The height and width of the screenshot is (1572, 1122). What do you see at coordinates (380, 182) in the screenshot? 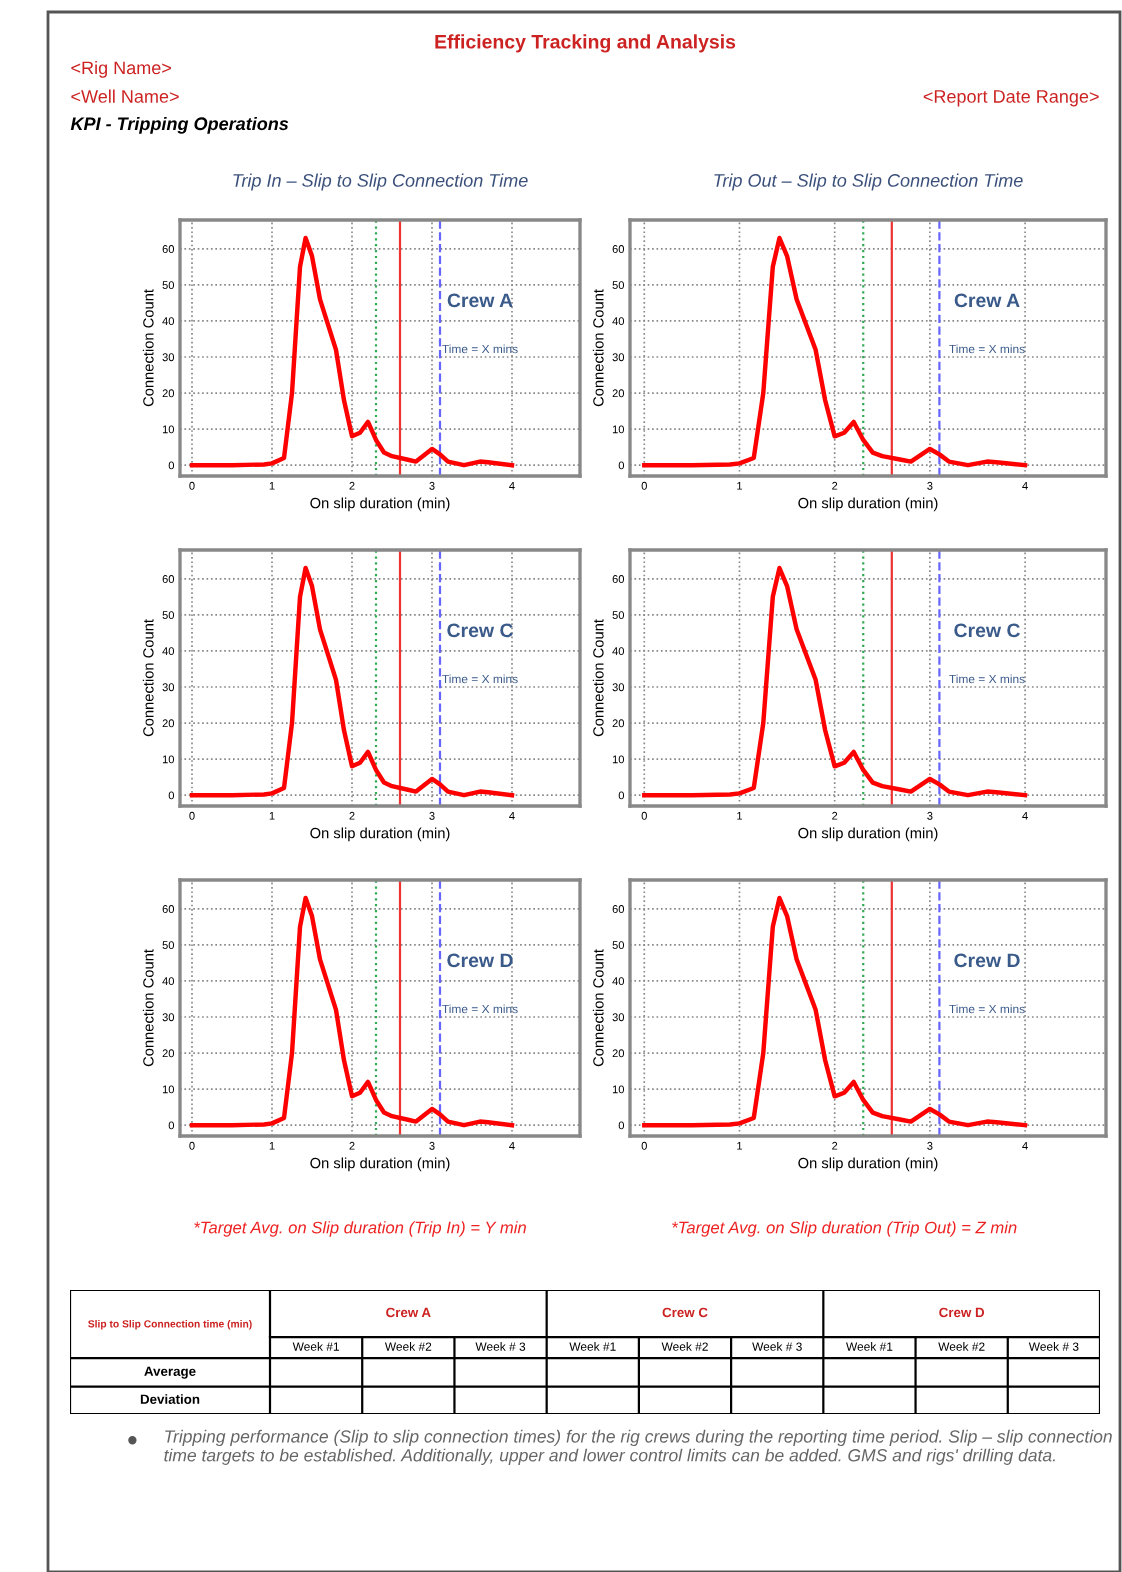
I see `chart-title: Trip In – Slip to Slip Connection Time` at bounding box center [380, 182].